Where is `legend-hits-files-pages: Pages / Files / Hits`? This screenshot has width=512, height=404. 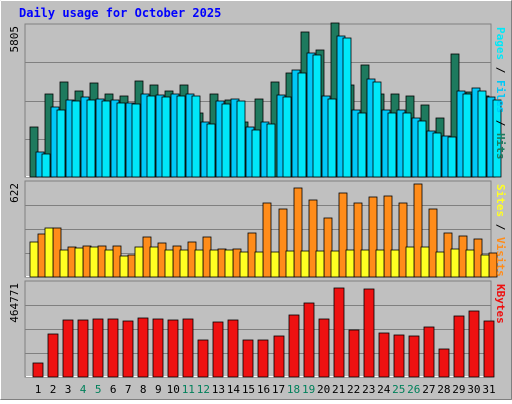 legend-hits-files-pages: Pages / Files / Hits is located at coordinates (500, 93).